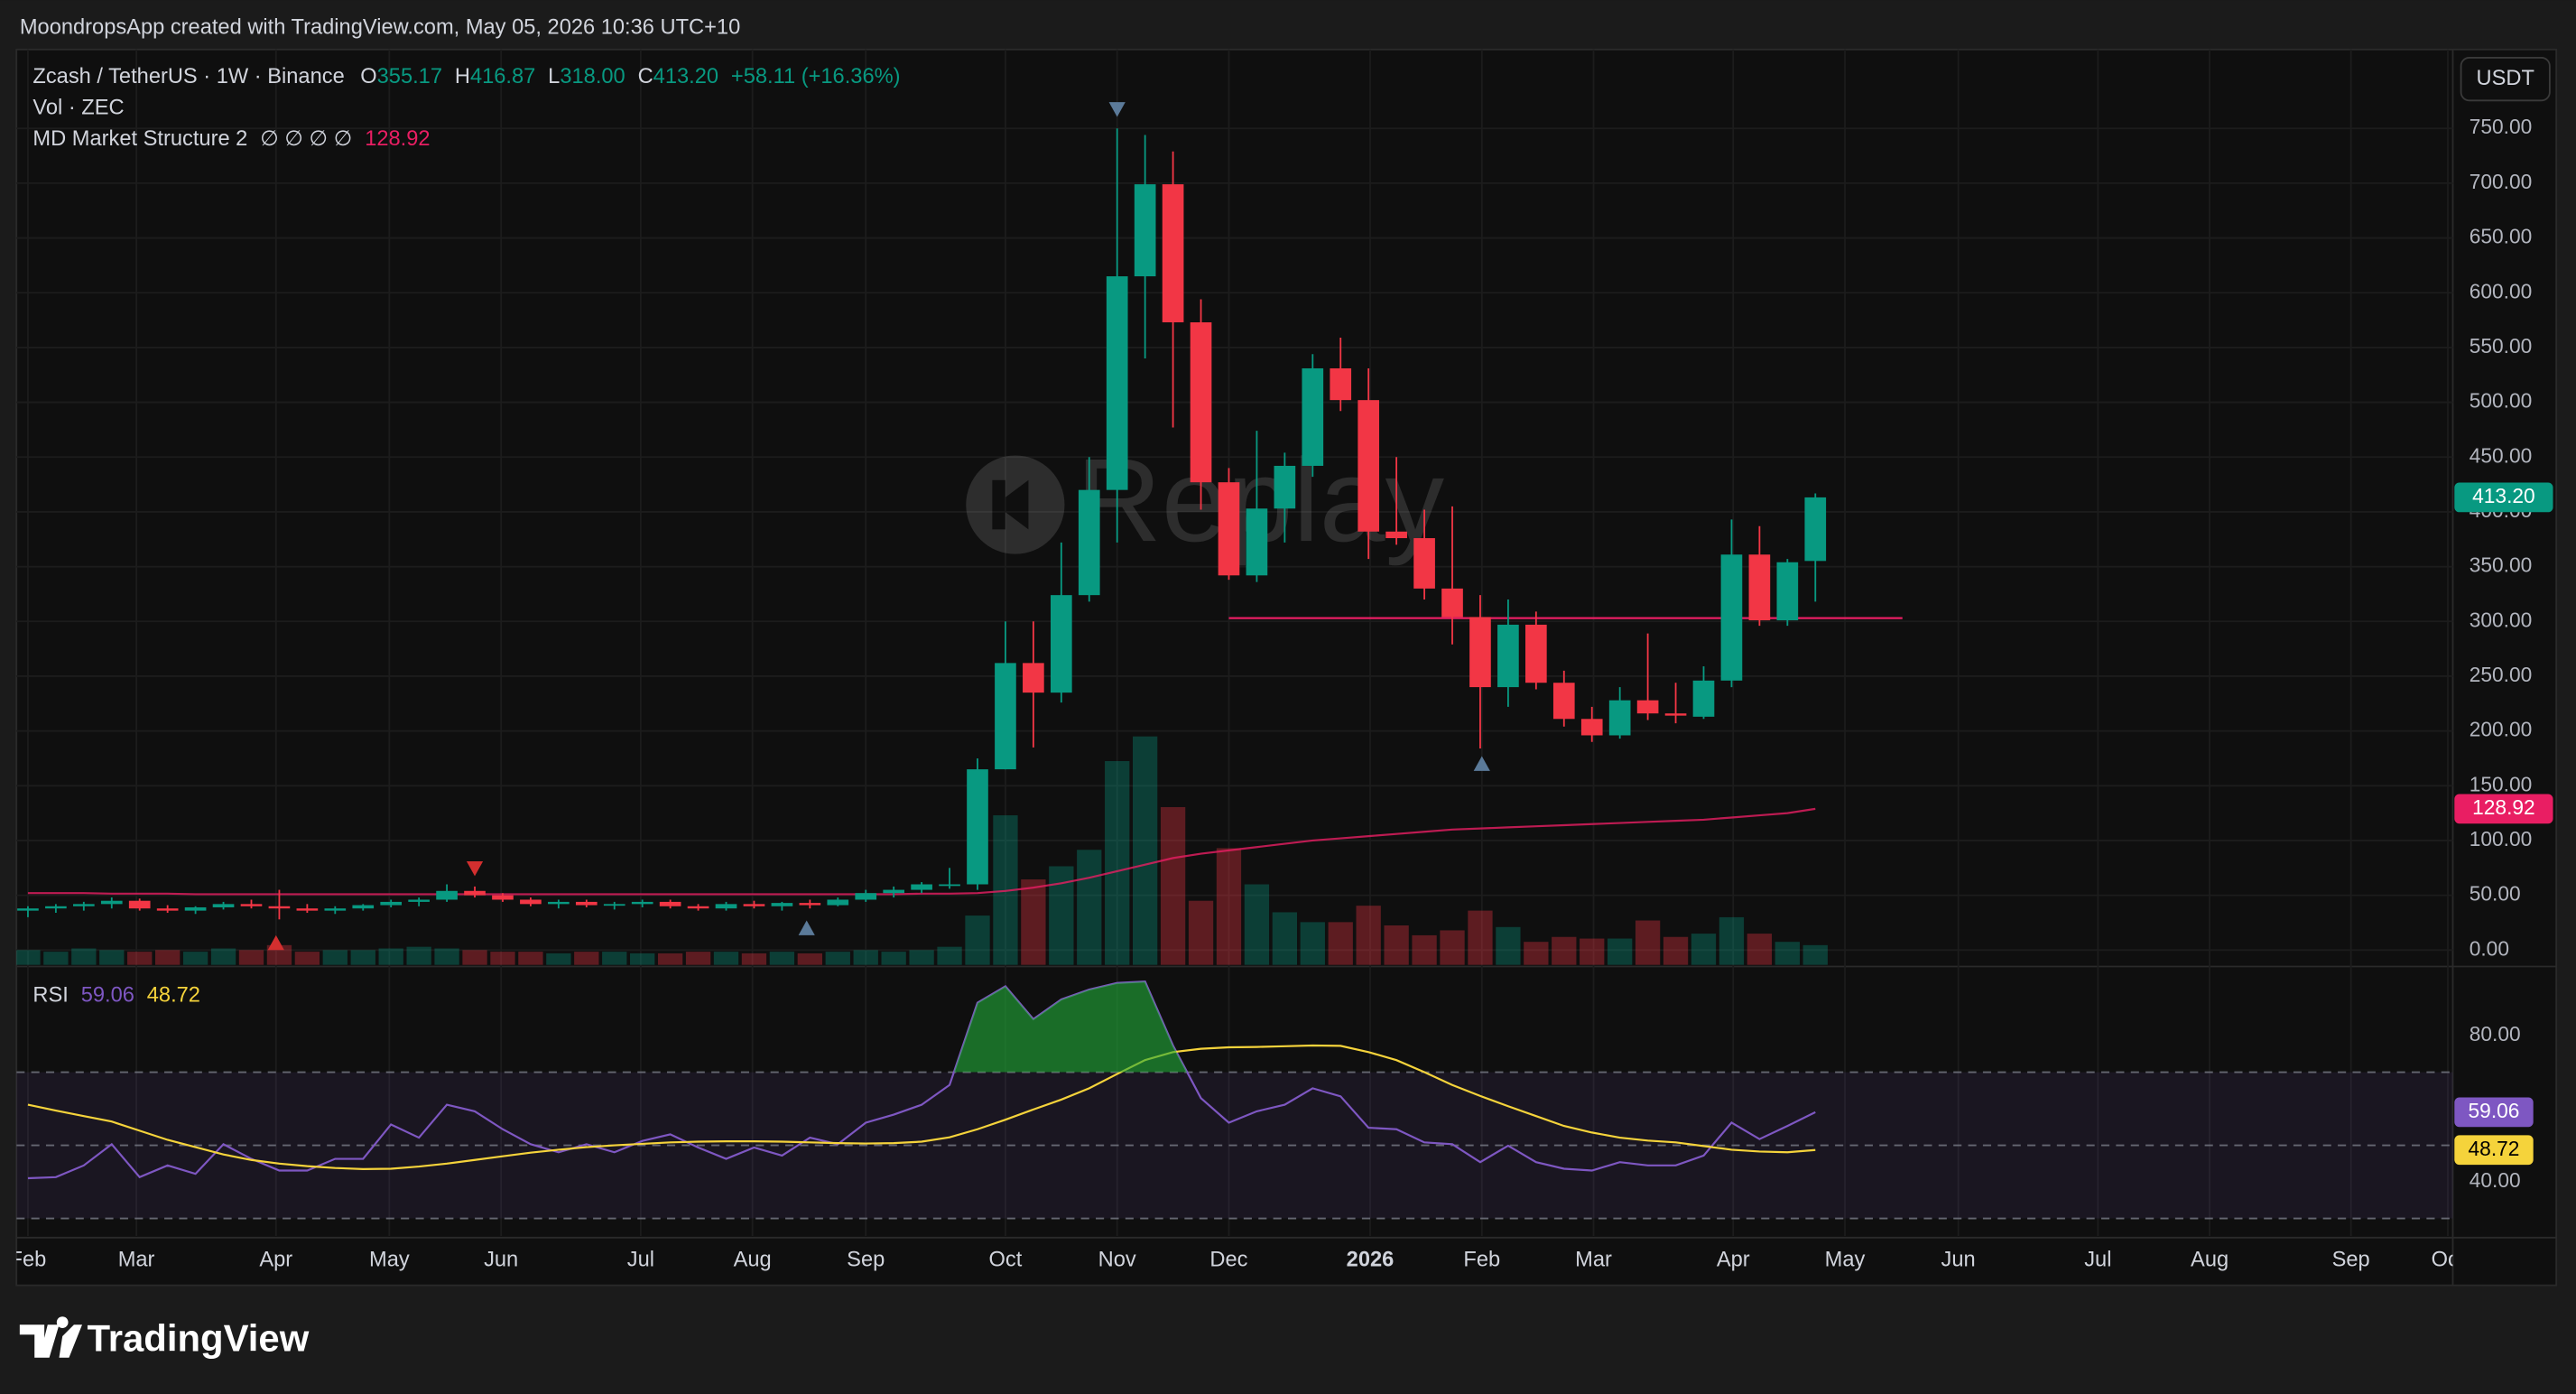 The width and height of the screenshot is (2576, 1394). What do you see at coordinates (2489, 948) in the screenshot?
I see `y-tick-label: 0.00` at bounding box center [2489, 948].